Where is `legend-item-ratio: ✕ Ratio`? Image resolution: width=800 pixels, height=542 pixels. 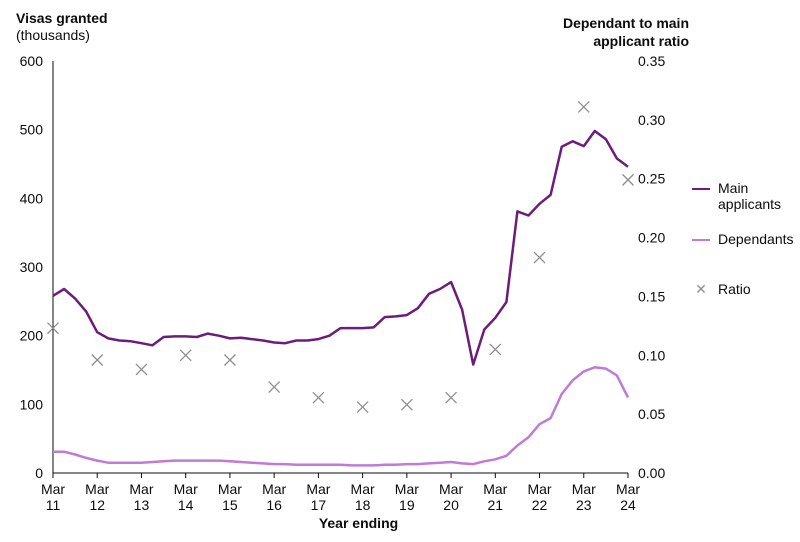 legend-item-ratio: ✕ Ratio is located at coordinates (744, 289).